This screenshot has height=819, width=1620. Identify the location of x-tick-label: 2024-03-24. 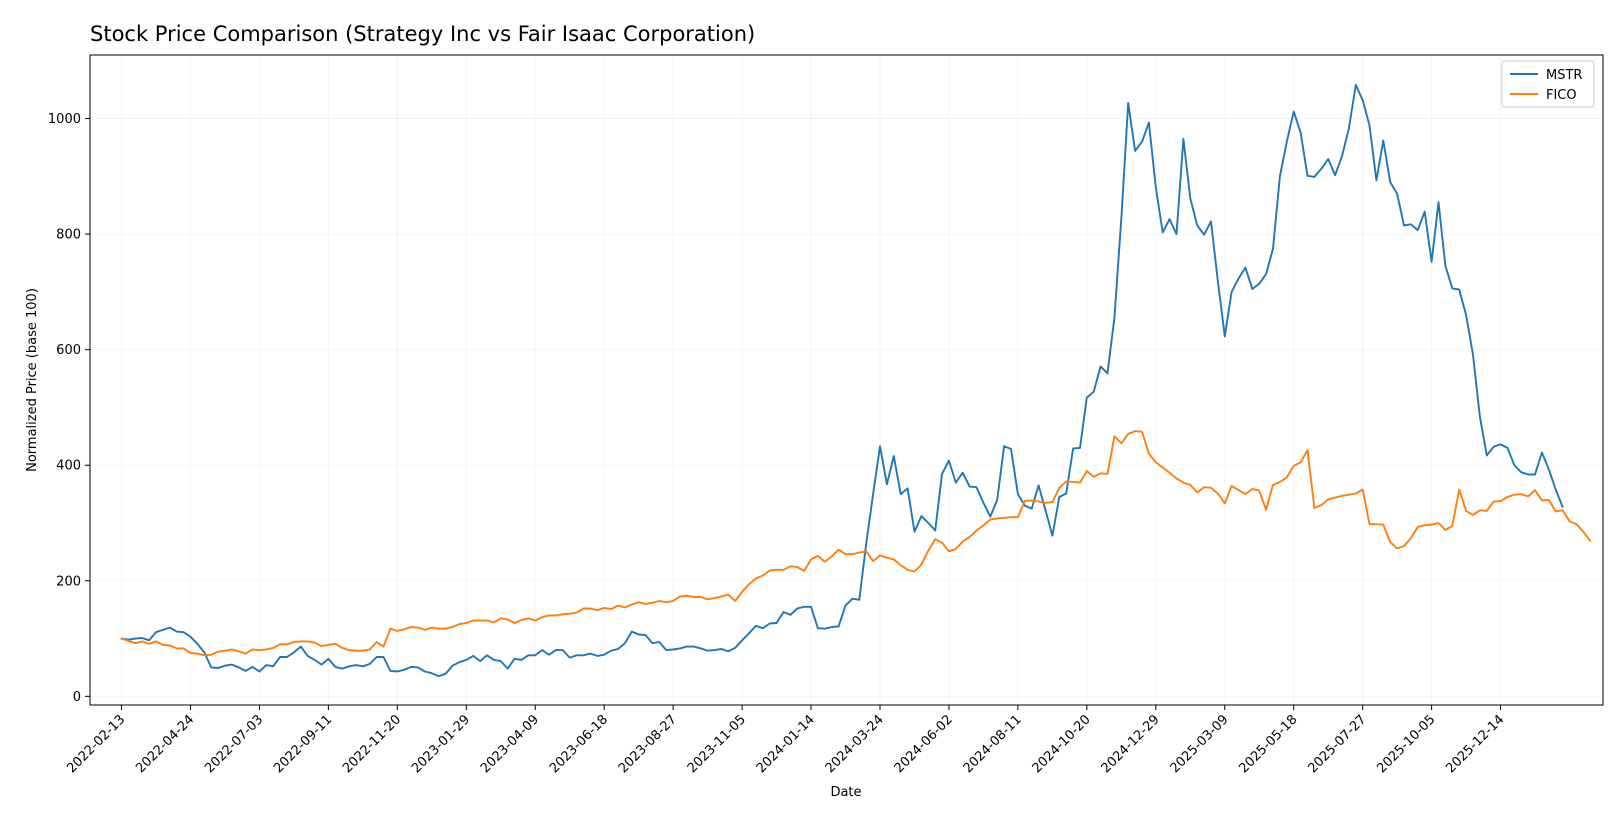
(855, 744).